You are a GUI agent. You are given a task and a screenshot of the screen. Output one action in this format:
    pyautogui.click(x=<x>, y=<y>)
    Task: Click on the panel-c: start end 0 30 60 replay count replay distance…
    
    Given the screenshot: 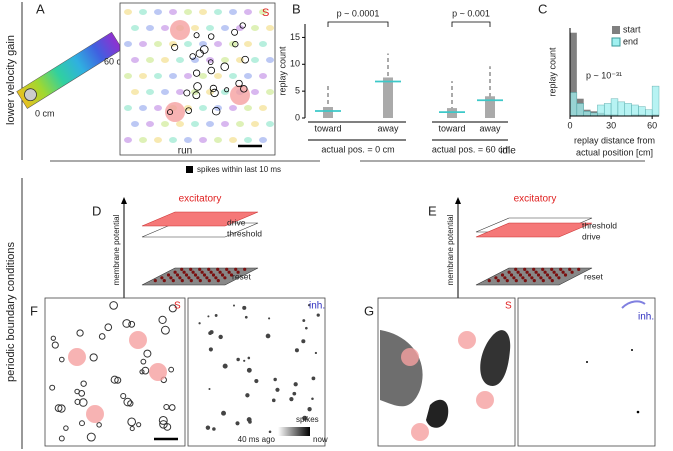 What is the action you would take?
    pyautogui.click(x=603, y=90)
    